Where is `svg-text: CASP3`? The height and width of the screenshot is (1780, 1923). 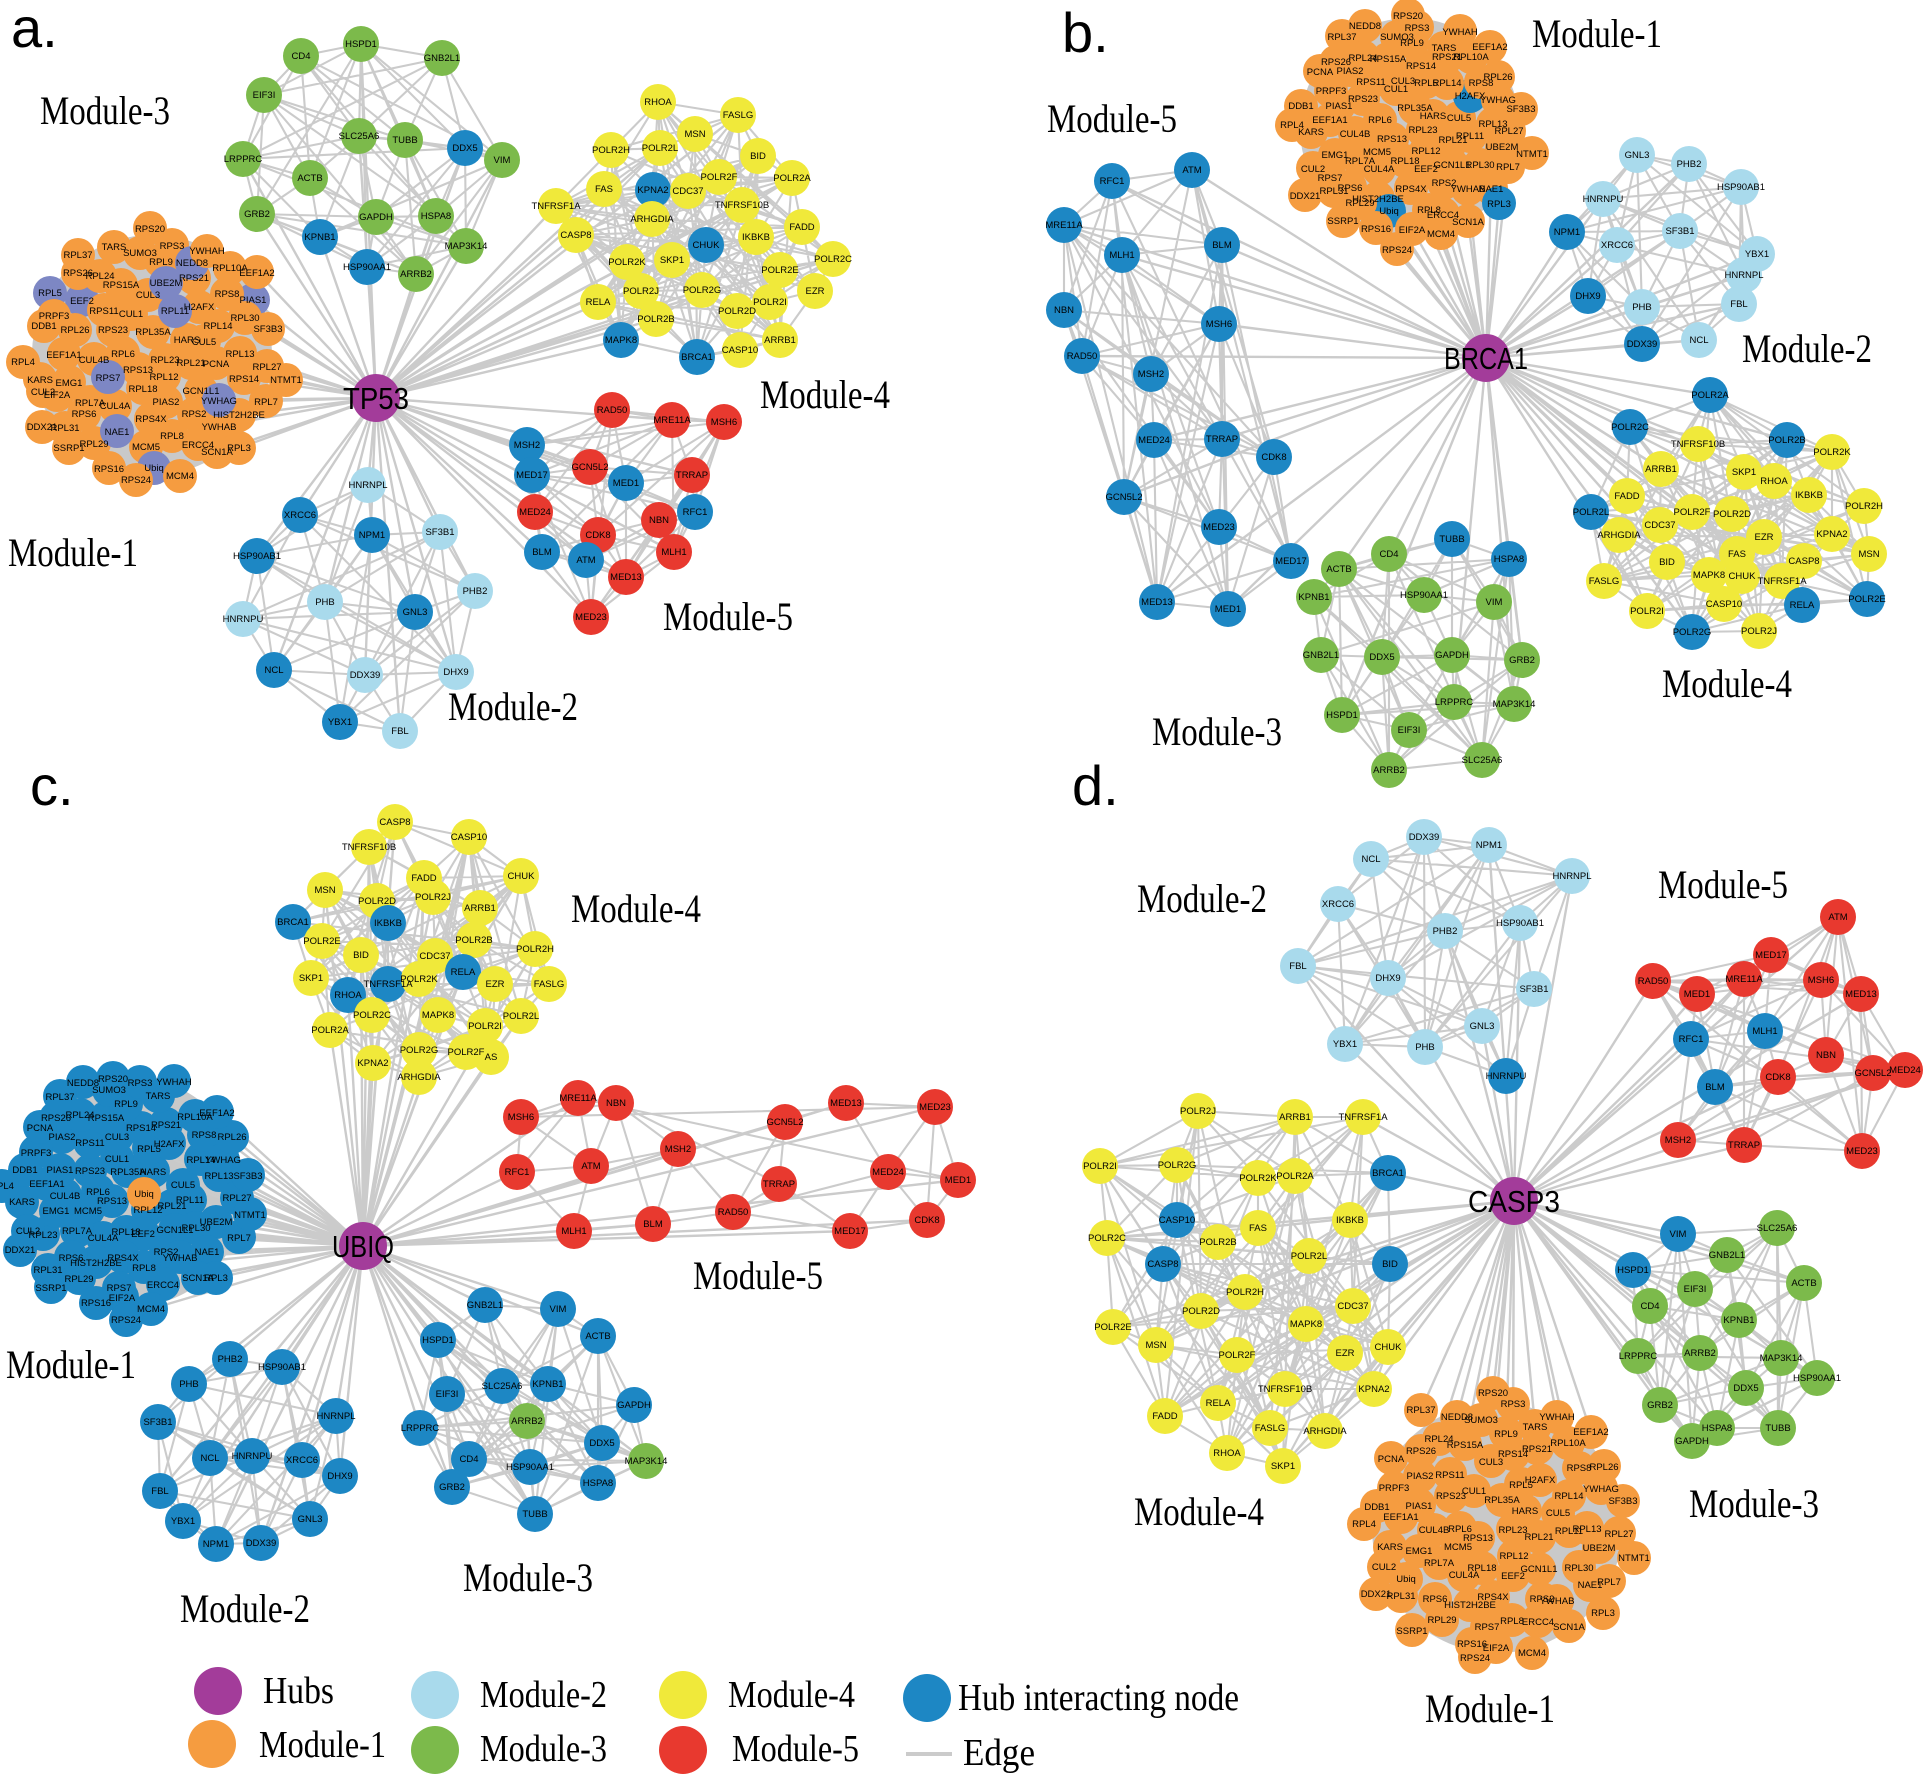
svg-text: CASP3 is located at coordinates (1514, 1201).